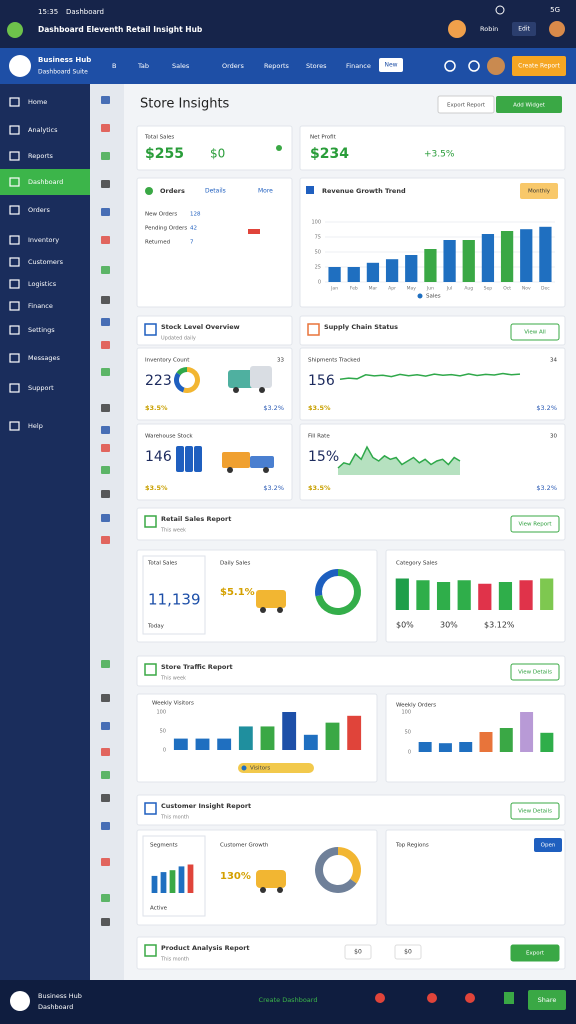  Describe the element at coordinates (114, 66) in the screenshot. I see `nav-item: B` at that location.